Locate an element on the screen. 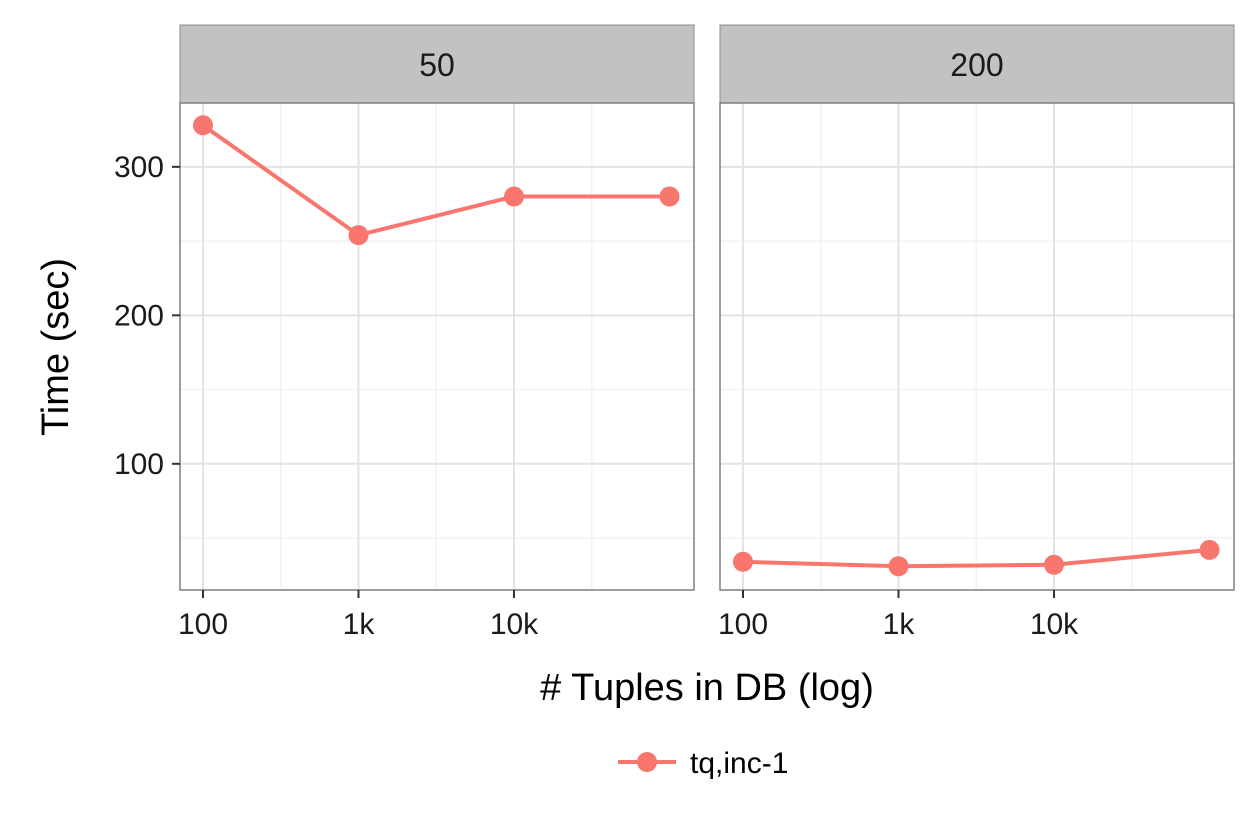 This screenshot has width=1259, height=840. y-tick-label: 200 is located at coordinates (139, 315).